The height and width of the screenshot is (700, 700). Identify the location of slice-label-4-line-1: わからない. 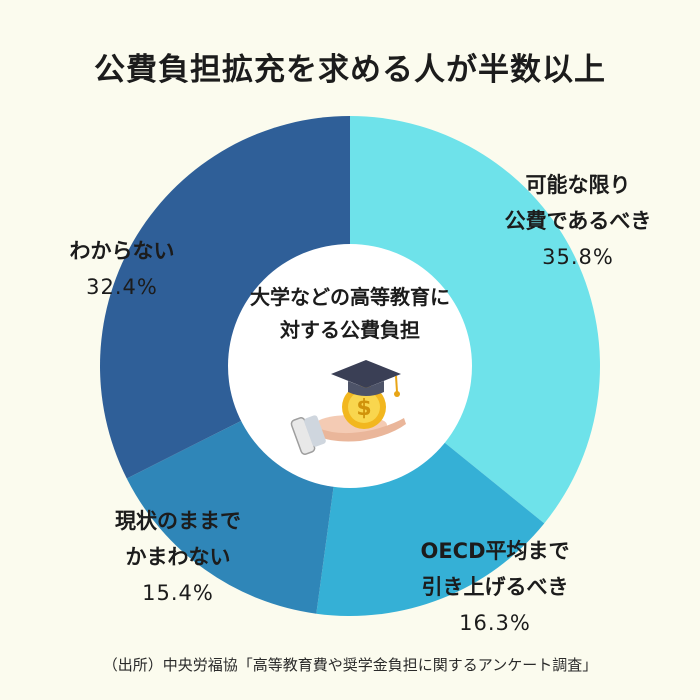
(122, 251).